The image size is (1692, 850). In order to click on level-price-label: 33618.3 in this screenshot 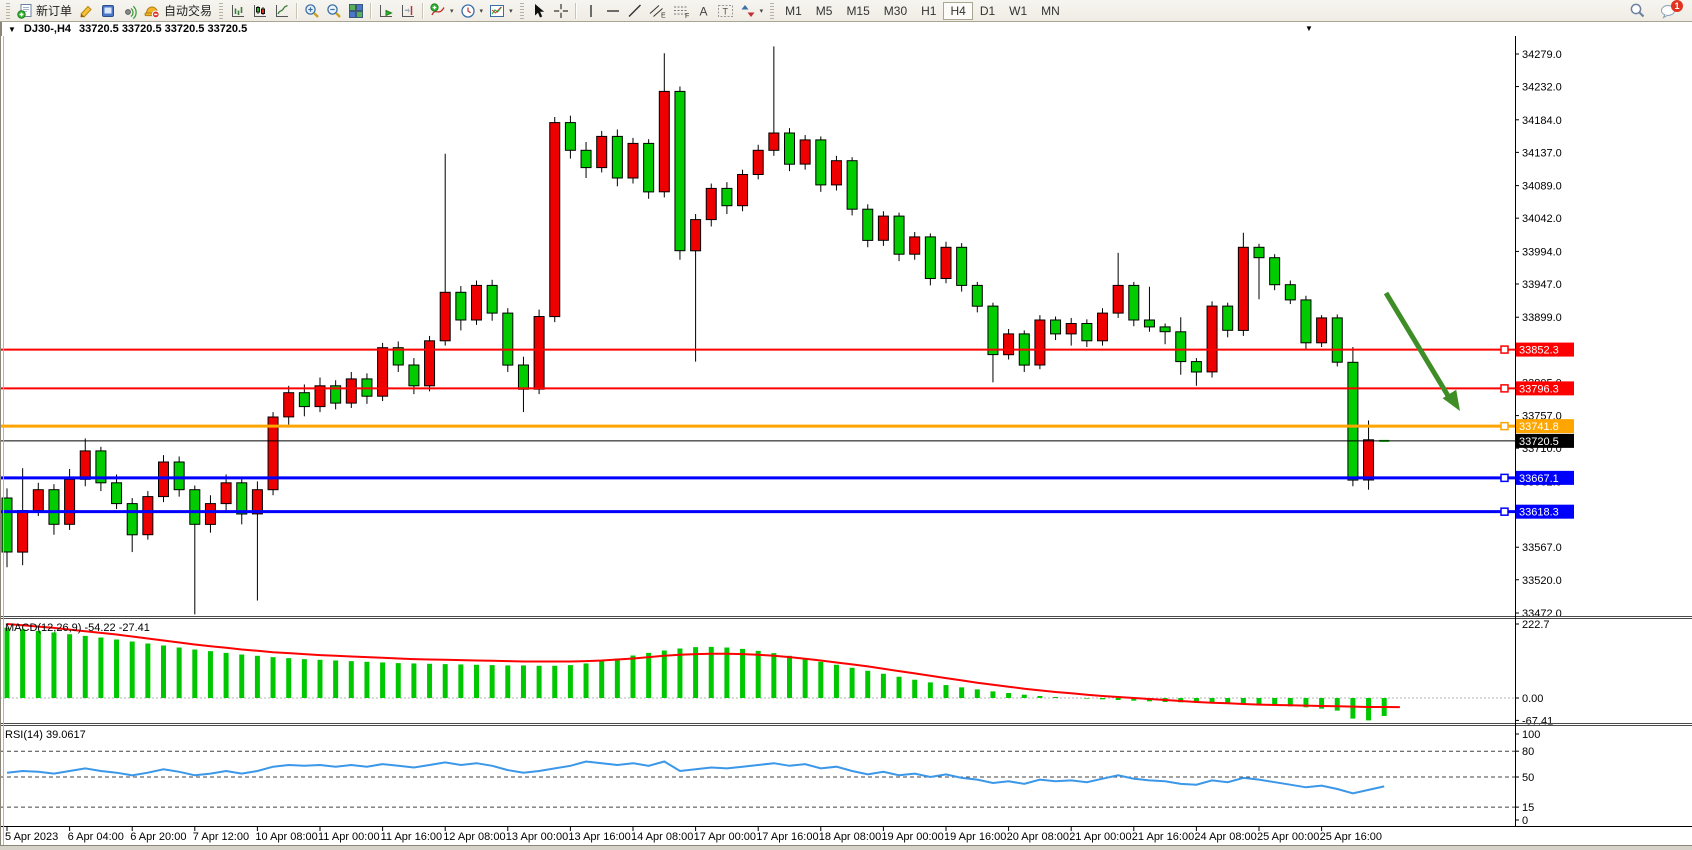, I will do `click(1545, 511)`.